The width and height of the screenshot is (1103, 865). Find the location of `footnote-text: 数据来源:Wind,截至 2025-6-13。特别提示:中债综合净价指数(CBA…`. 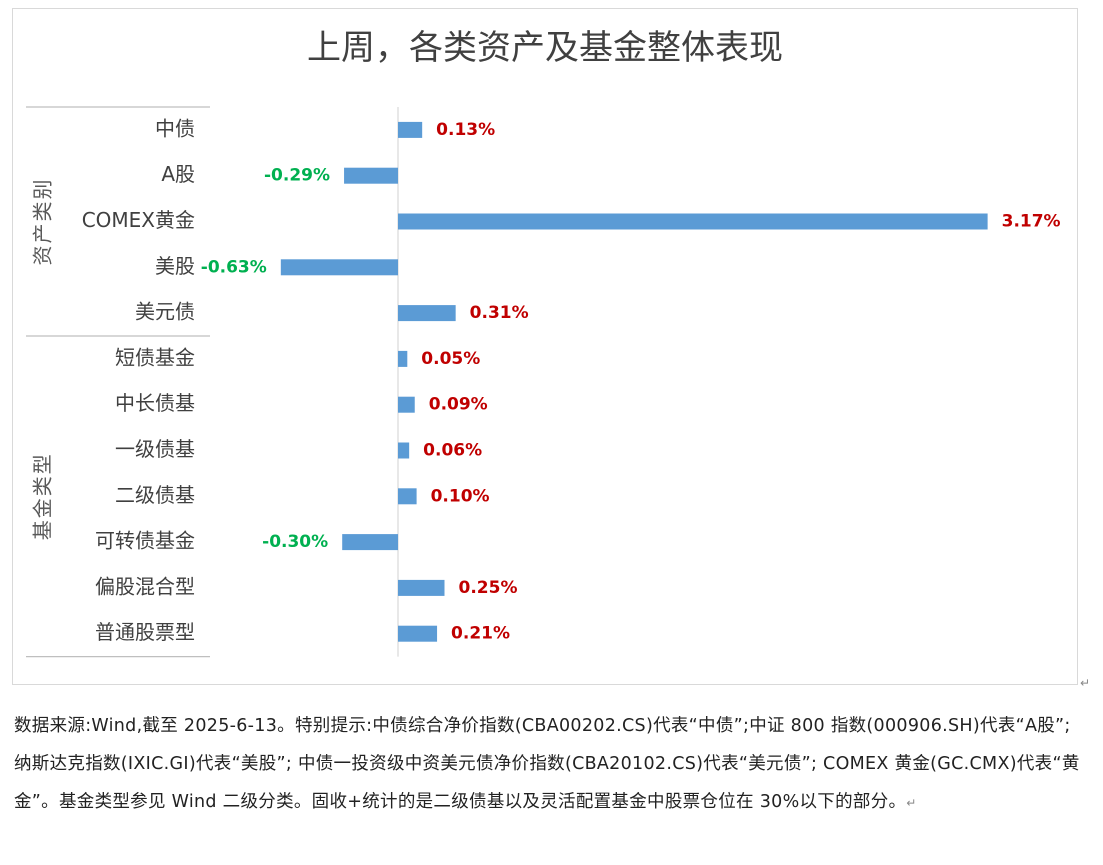

footnote-text: 数据来源:Wind,截至 2025-6-13。特别提示:中债综合净价指数(CBA… is located at coordinates (547, 764).